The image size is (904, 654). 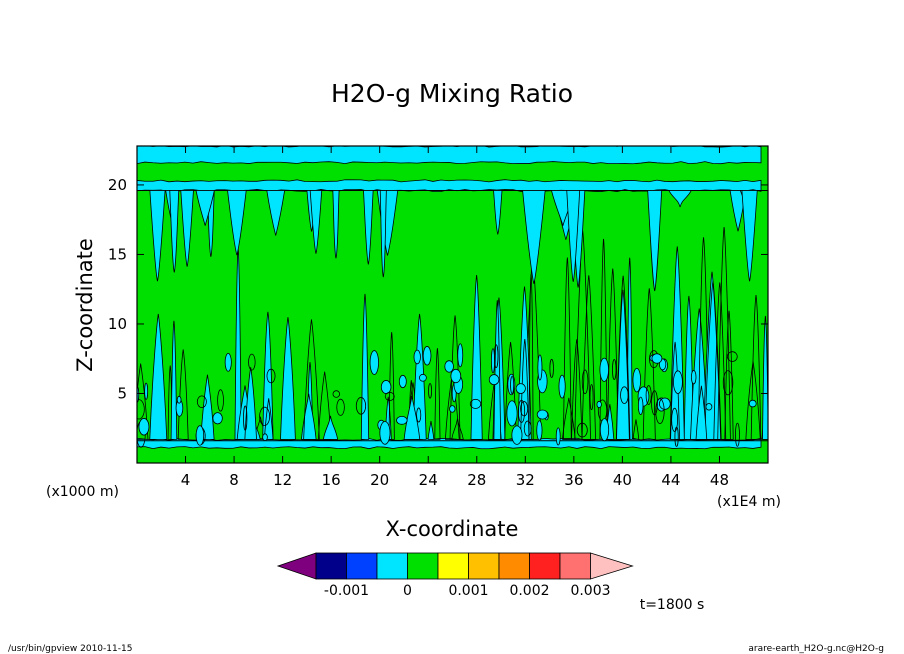 I want to click on colorbar-tick-label: 0, so click(x=407, y=591).